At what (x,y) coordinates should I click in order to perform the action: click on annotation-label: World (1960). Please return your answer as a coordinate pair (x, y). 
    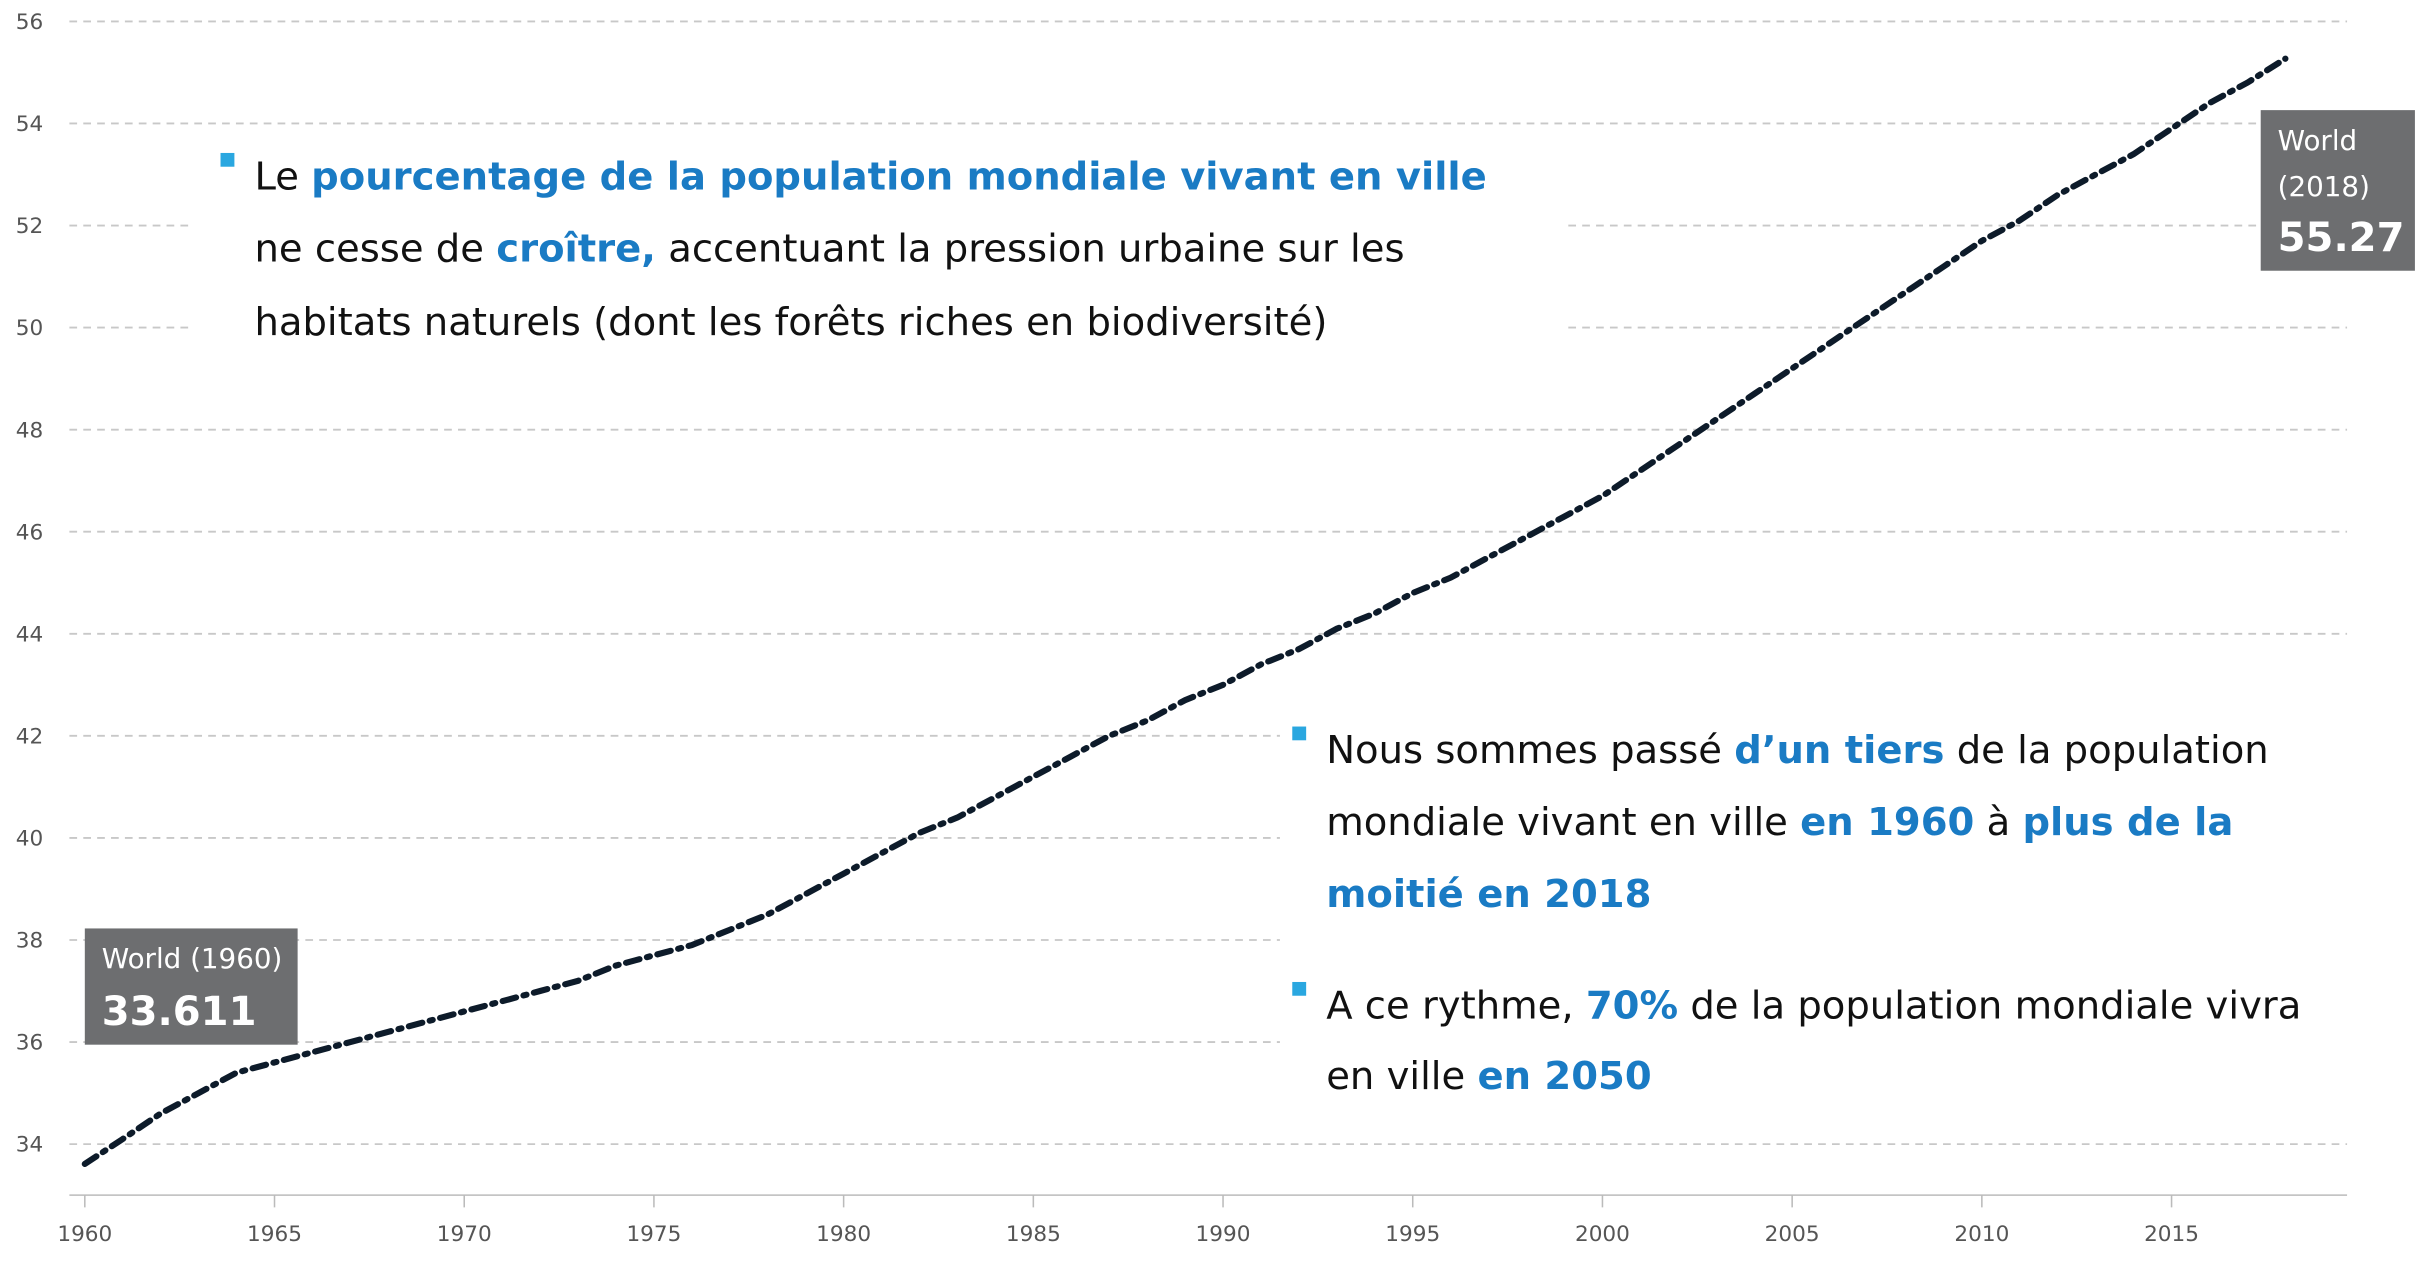
    Looking at the image, I should click on (192, 958).